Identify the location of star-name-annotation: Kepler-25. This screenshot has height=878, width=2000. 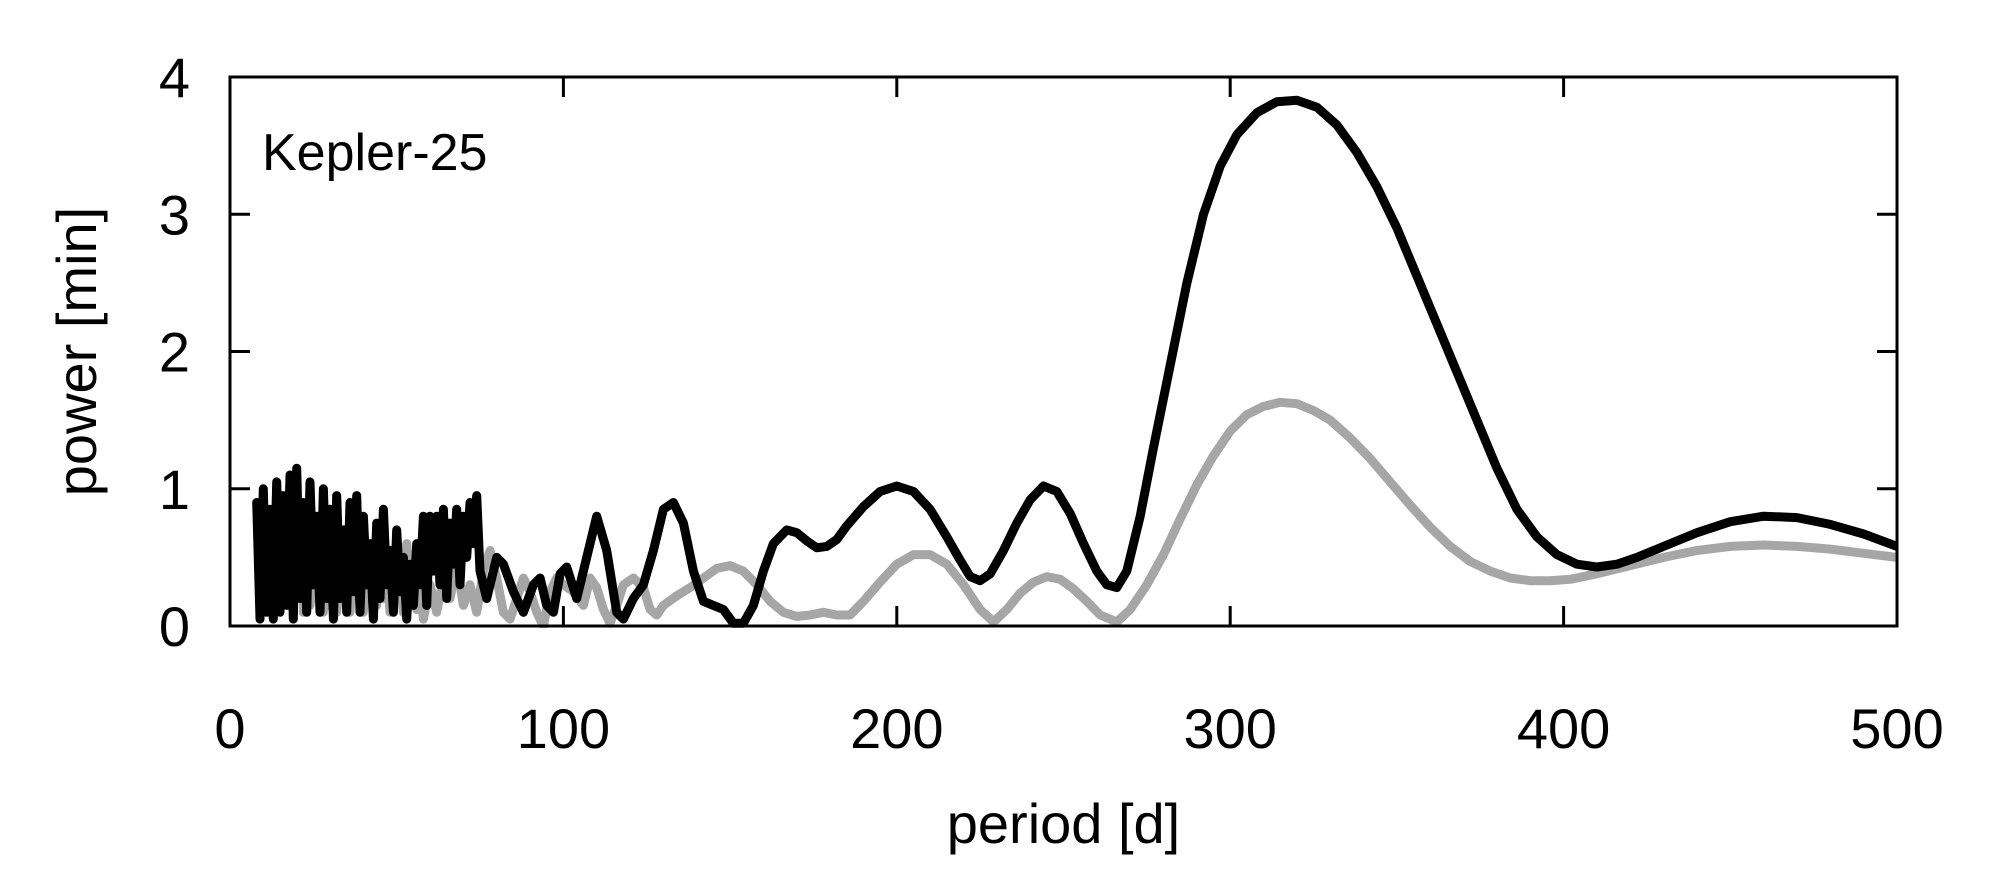
(374, 153).